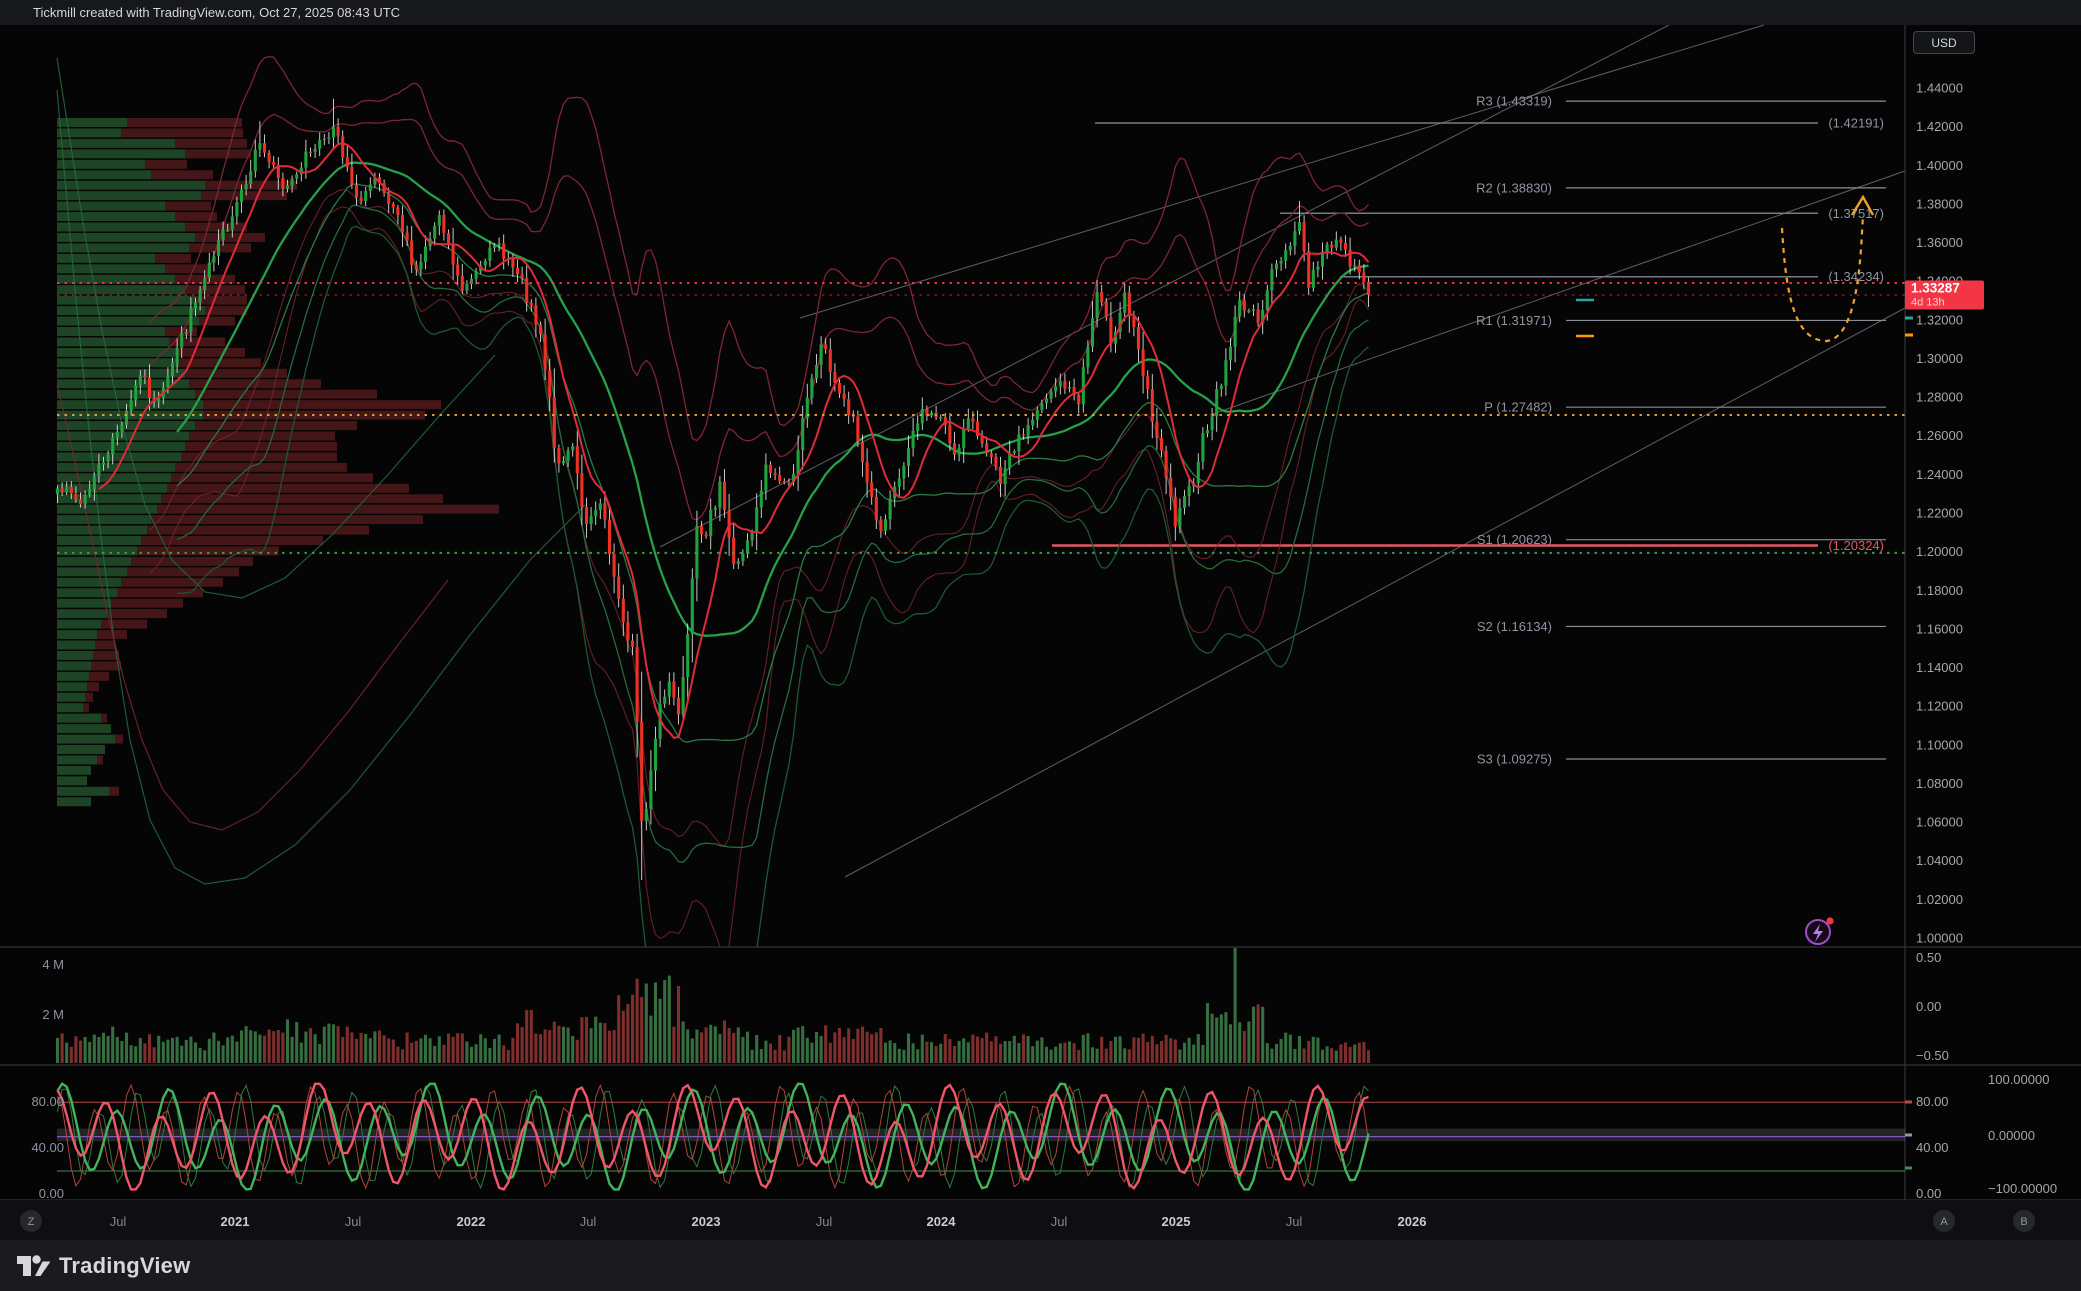  What do you see at coordinates (1040, 1265) in the screenshot?
I see `footer-bar: TradingView` at bounding box center [1040, 1265].